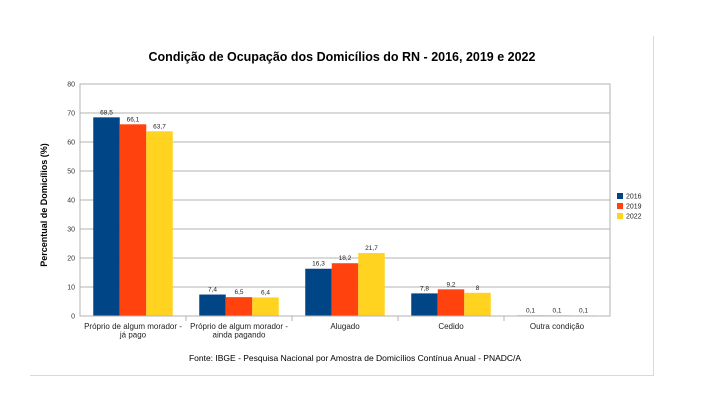 This screenshot has width=726, height=400. What do you see at coordinates (478, 288) in the screenshot?
I see `data-label: 8` at bounding box center [478, 288].